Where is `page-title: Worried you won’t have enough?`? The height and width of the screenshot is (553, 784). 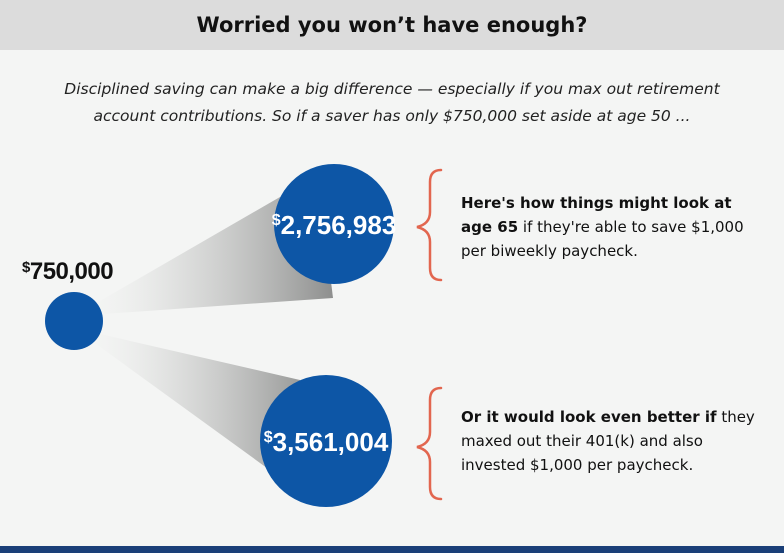
page-title: Worried you won’t have enough? is located at coordinates (392, 25).